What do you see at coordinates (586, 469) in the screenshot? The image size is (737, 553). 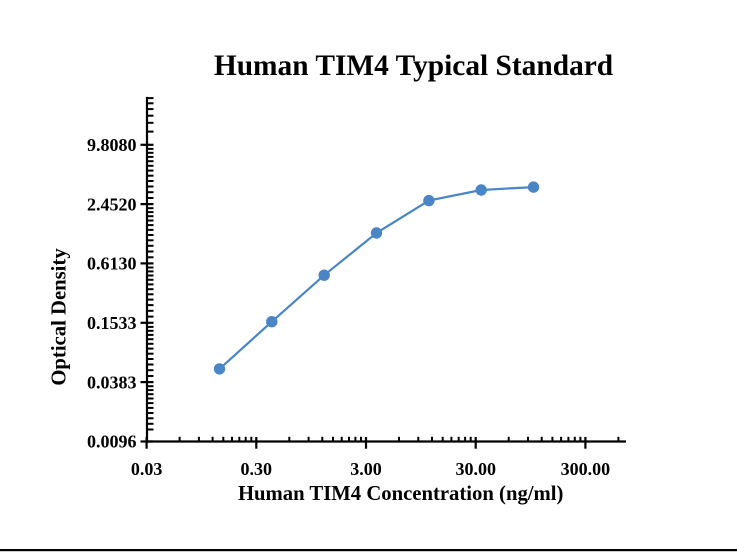 I see `svg-text: 300.00` at bounding box center [586, 469].